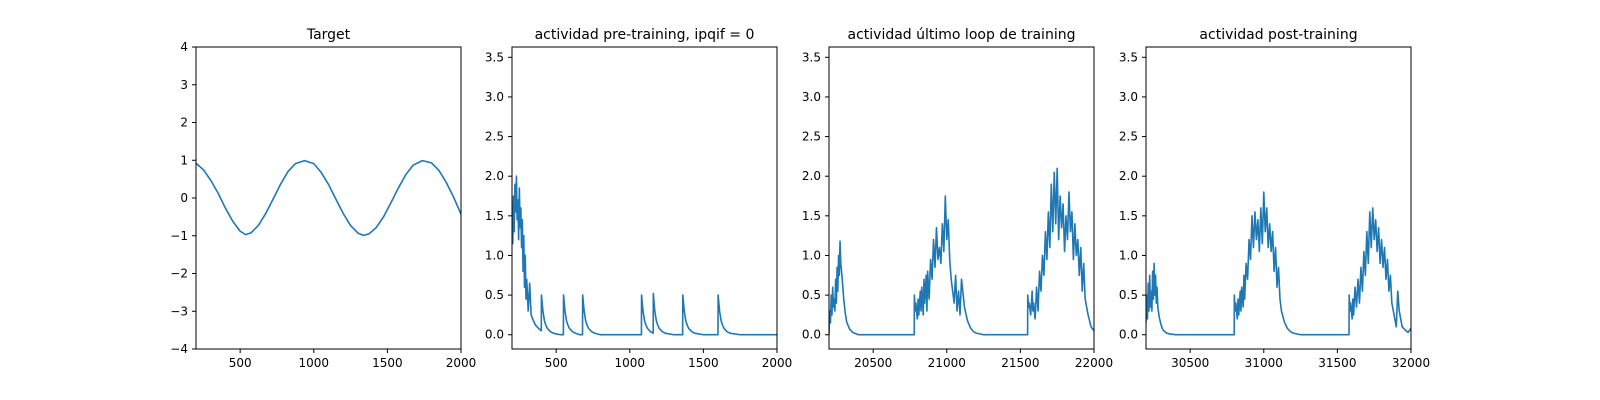 This screenshot has height=400, width=1600. Describe the element at coordinates (179, 274) in the screenshot. I see `y-tick-label: −2` at that location.